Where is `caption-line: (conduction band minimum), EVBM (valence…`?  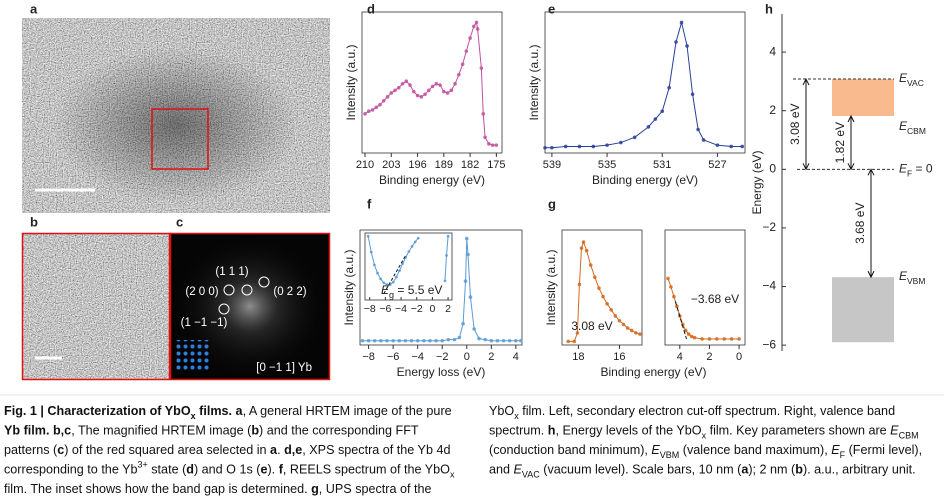
caption-line: (conduction band minimum), EVBM (valence… is located at coordinates (705, 451).